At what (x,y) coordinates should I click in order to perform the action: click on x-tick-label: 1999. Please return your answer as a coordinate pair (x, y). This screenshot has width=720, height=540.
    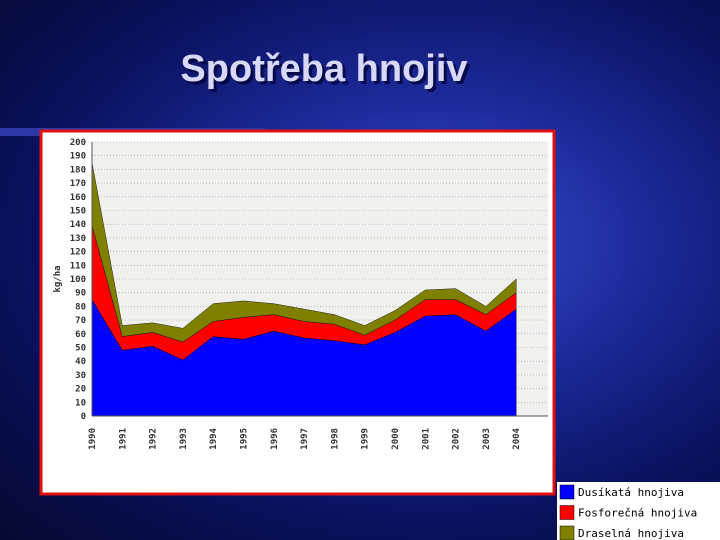
    Looking at the image, I should click on (366, 439).